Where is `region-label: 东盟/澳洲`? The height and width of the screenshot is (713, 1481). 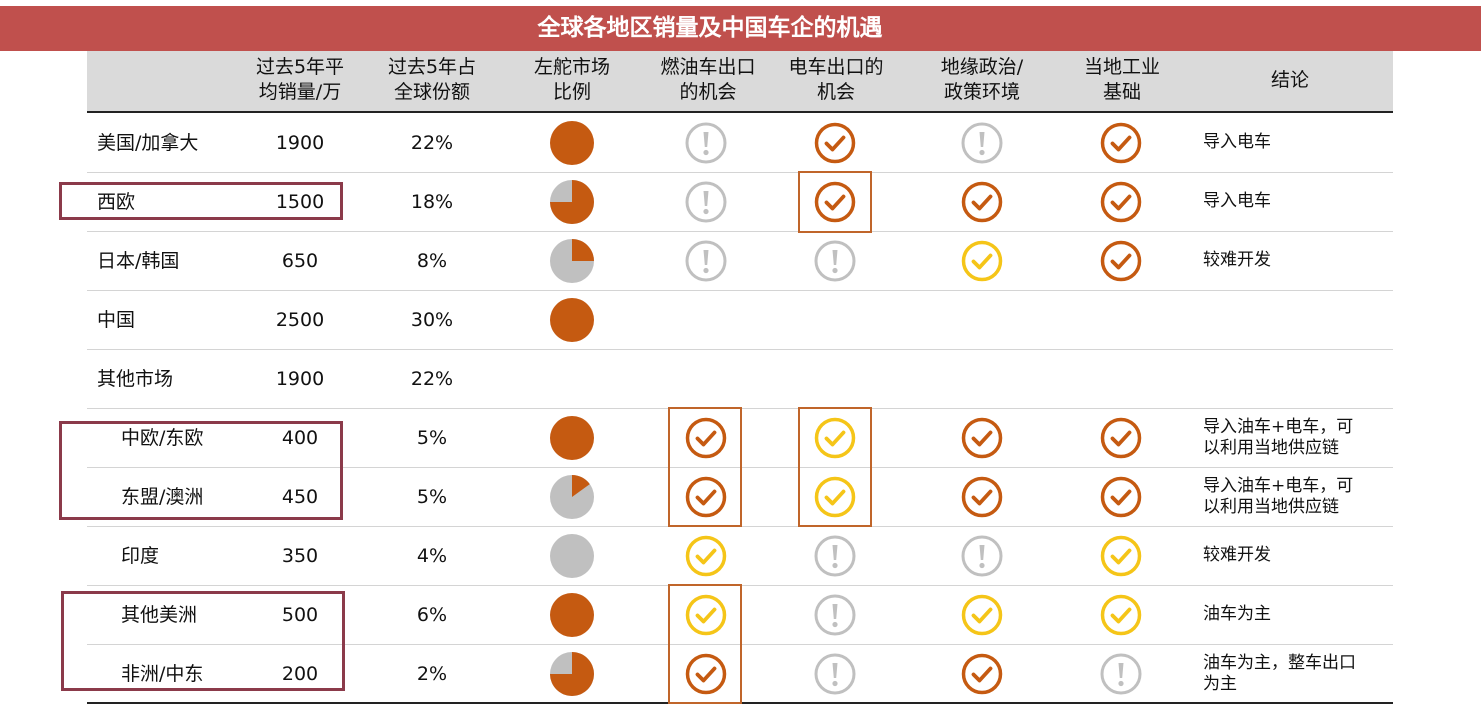 region-label: 东盟/澳洲 is located at coordinates (162, 496).